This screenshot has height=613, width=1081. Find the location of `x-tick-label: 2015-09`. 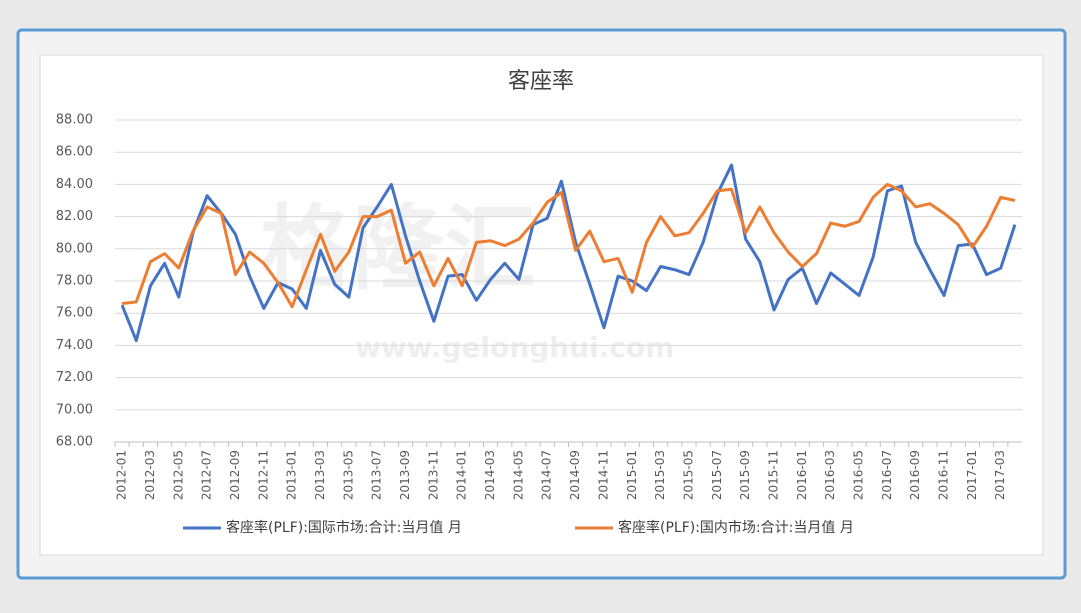

x-tick-label: 2015-09 is located at coordinates (745, 475).